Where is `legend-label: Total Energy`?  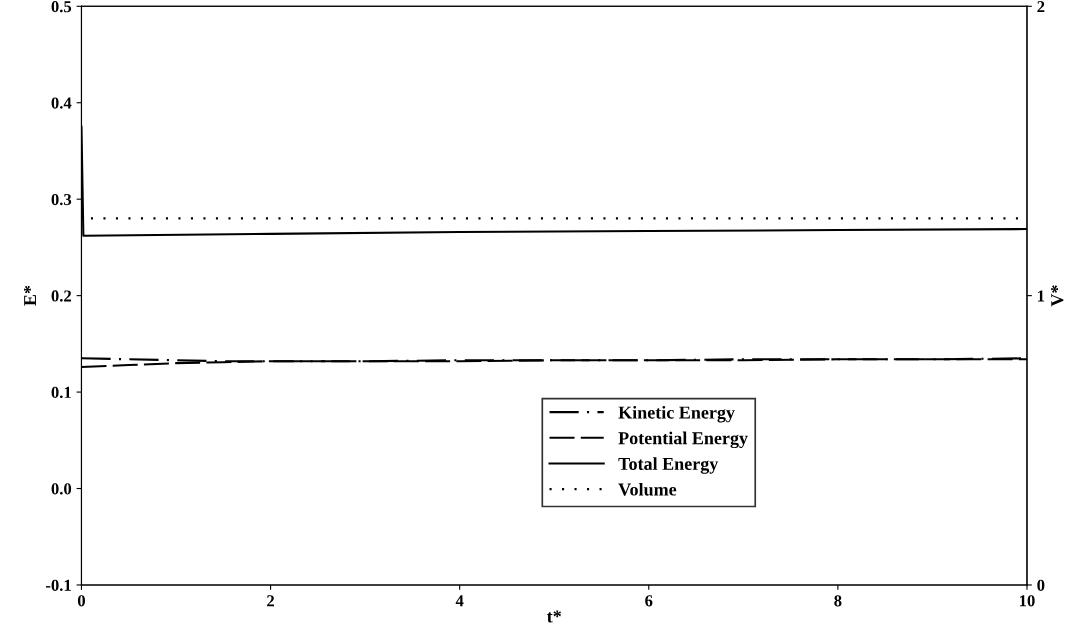
legend-label: Total Energy is located at coordinates (668, 465).